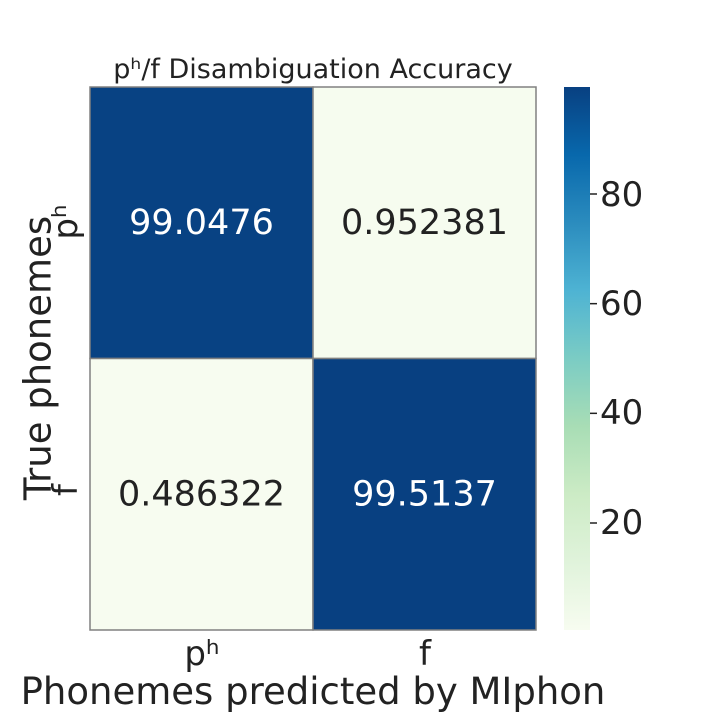 This screenshot has width=720, height=720. I want to click on colorbar, so click(577, 358).